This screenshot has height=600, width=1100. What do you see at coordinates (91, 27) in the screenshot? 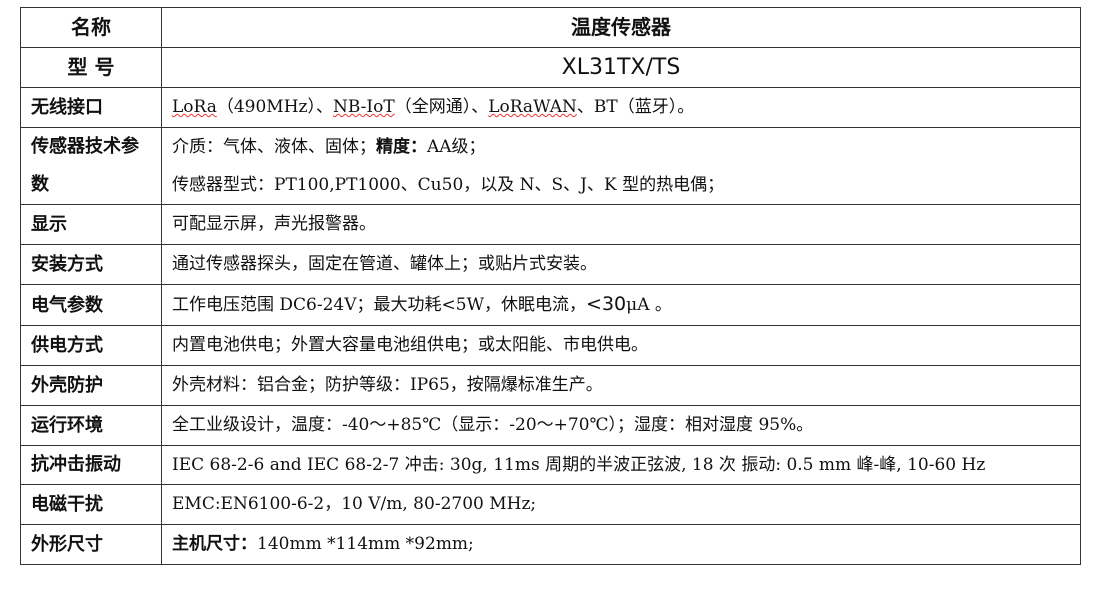
I see `name-label: 名称` at bounding box center [91, 27].